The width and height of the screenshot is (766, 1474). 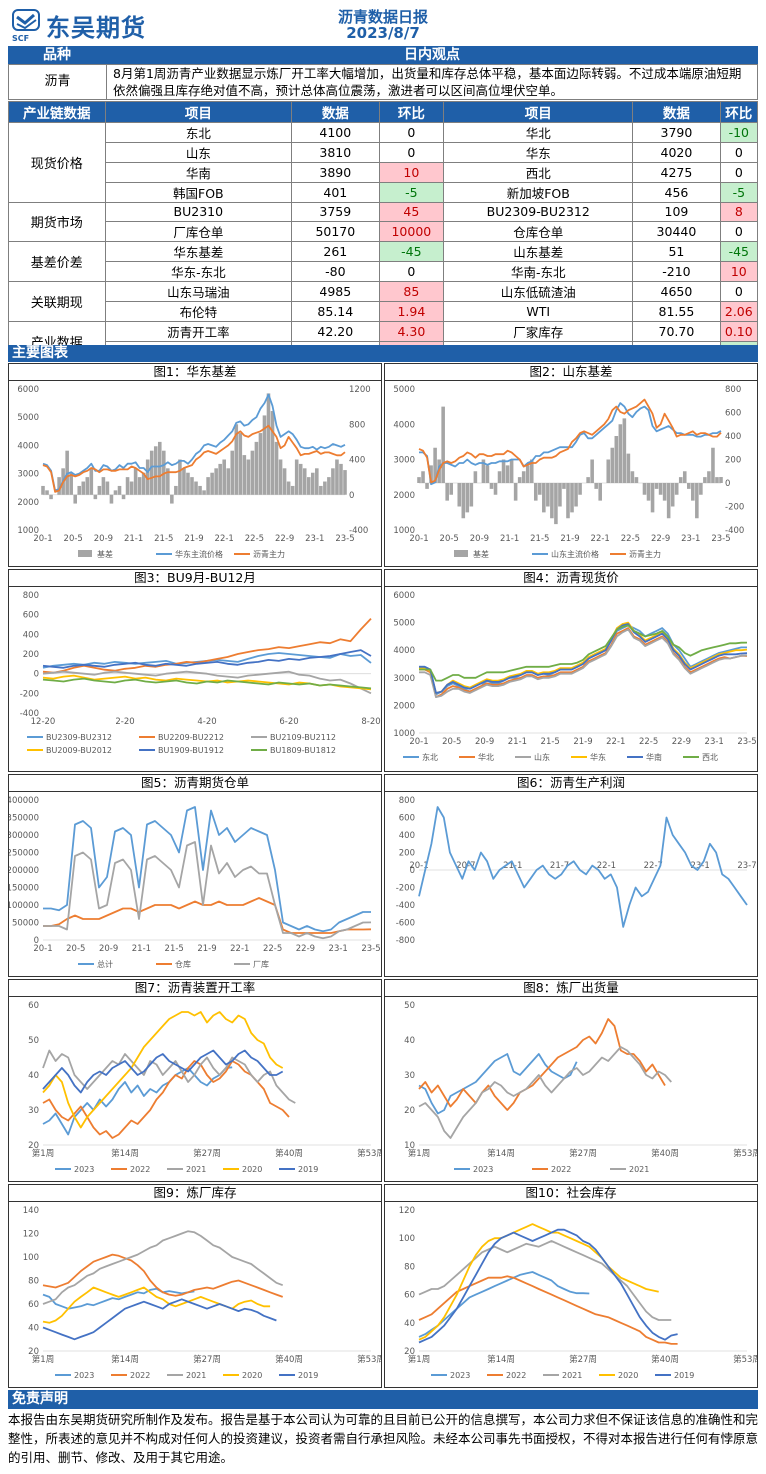 What do you see at coordinates (405, 889) in the screenshot?
I see `y-tick-label: -200` at bounding box center [405, 889].